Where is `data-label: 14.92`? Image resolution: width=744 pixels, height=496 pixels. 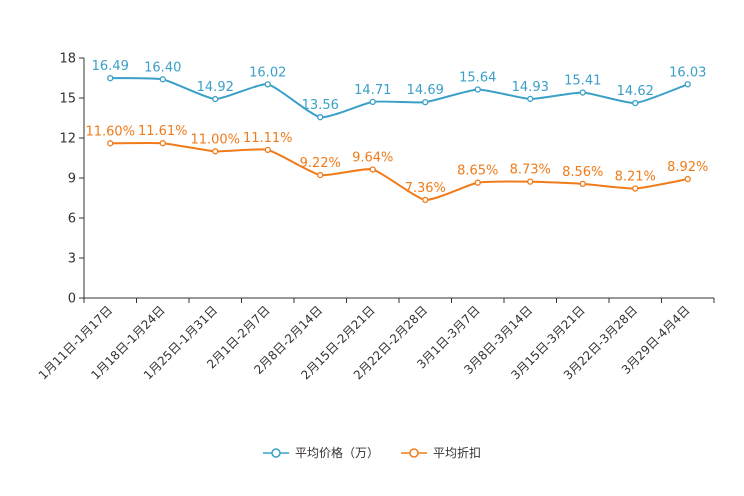 data-label: 14.92 is located at coordinates (215, 87).